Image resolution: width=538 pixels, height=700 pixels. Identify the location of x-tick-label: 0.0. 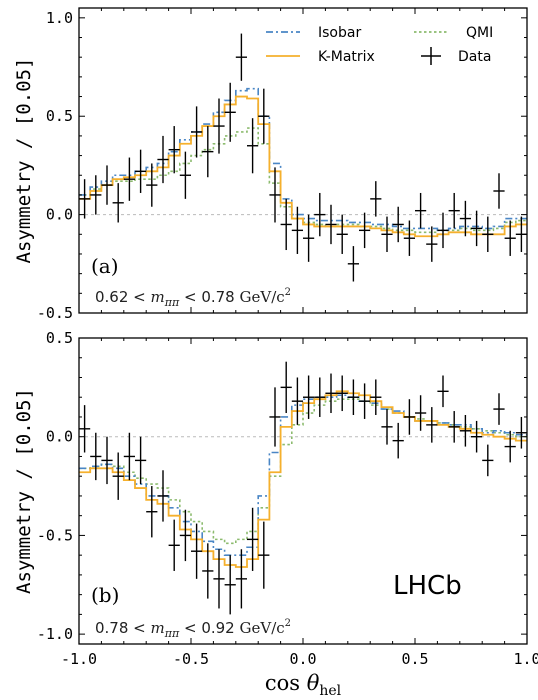
(302, 659).